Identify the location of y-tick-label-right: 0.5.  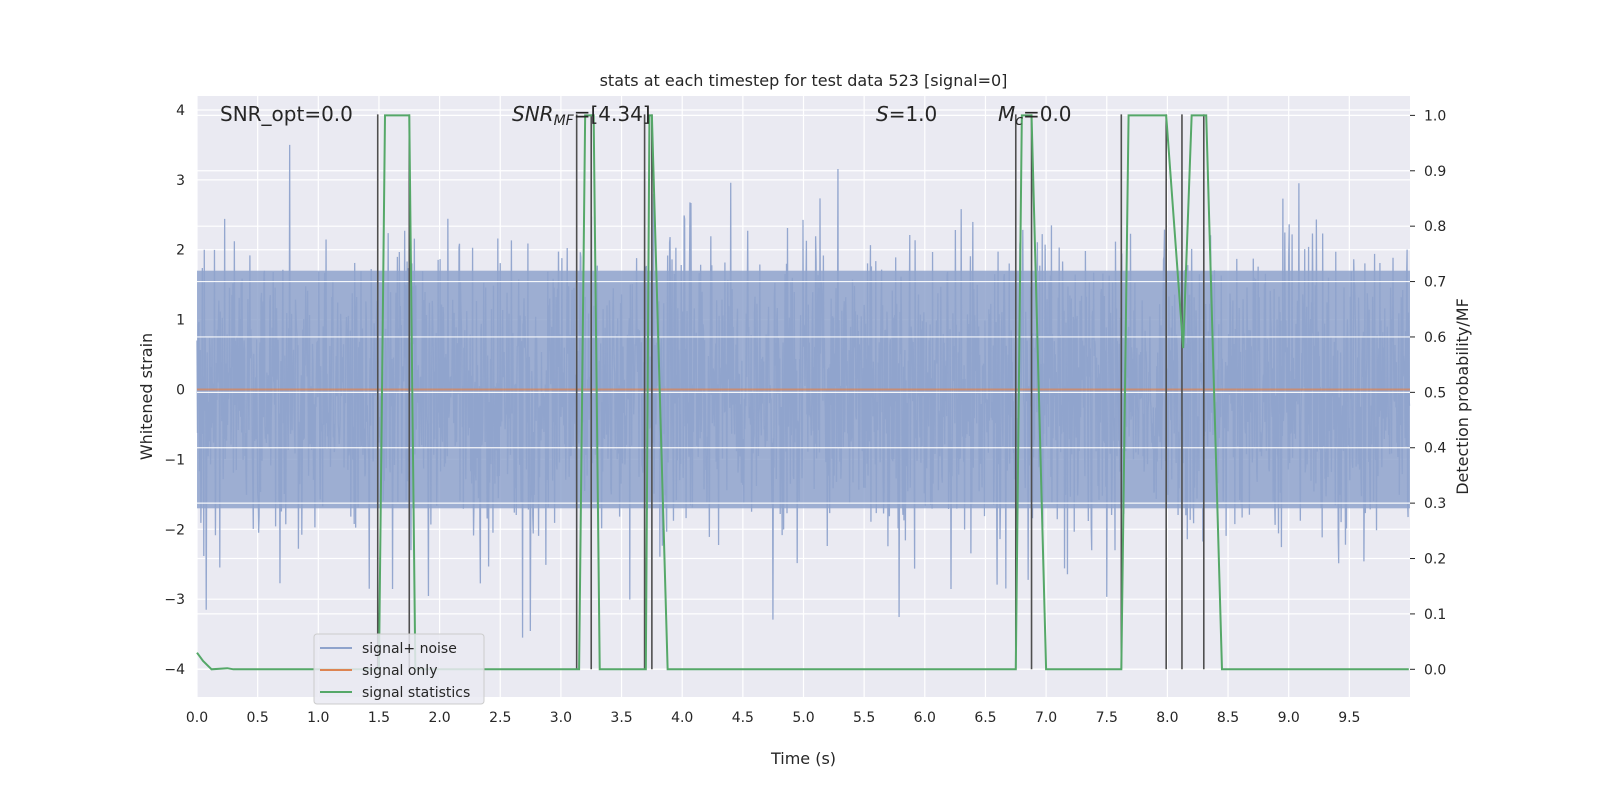
(1435, 393).